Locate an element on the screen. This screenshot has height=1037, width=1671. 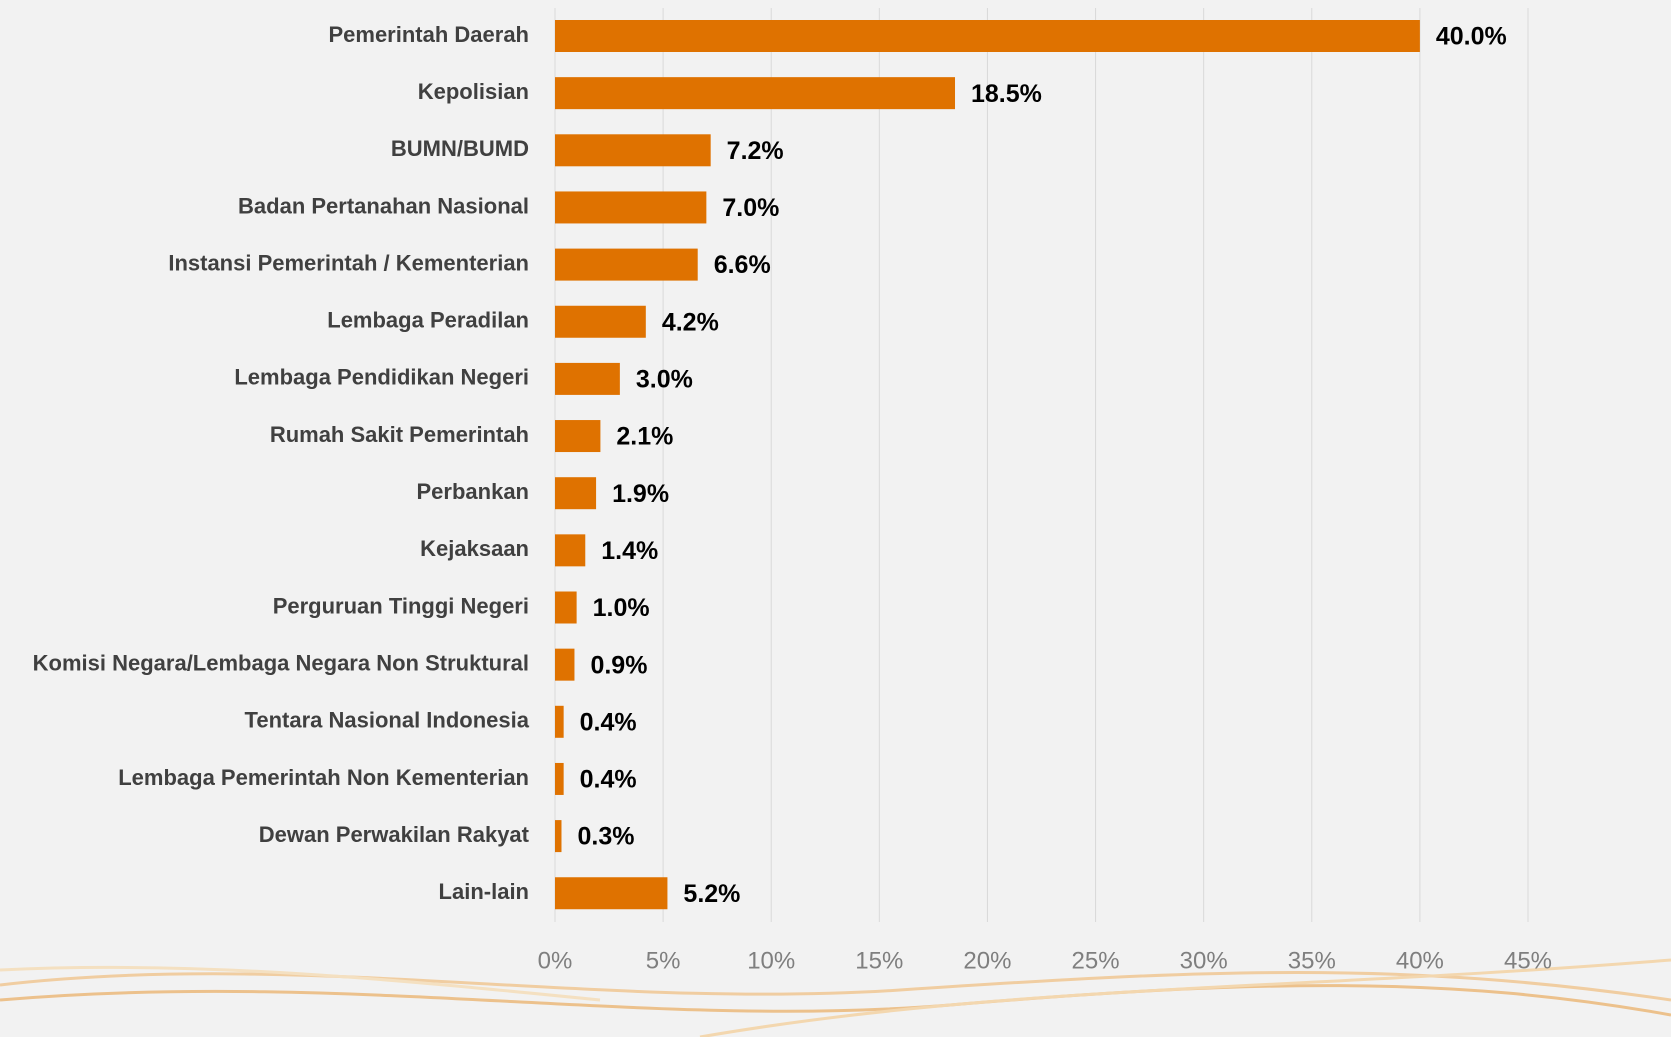
value-label: 18.5% is located at coordinates (1006, 94).